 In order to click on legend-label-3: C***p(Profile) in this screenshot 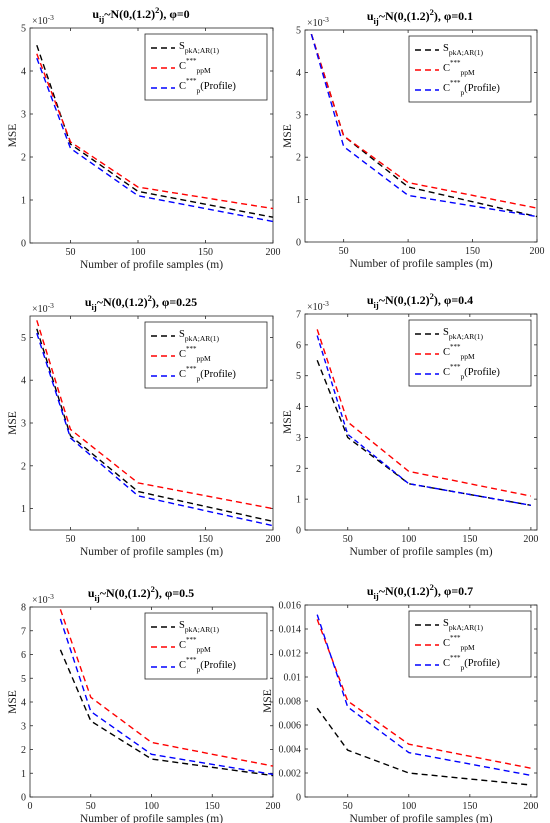, I will do `click(471, 88)`.